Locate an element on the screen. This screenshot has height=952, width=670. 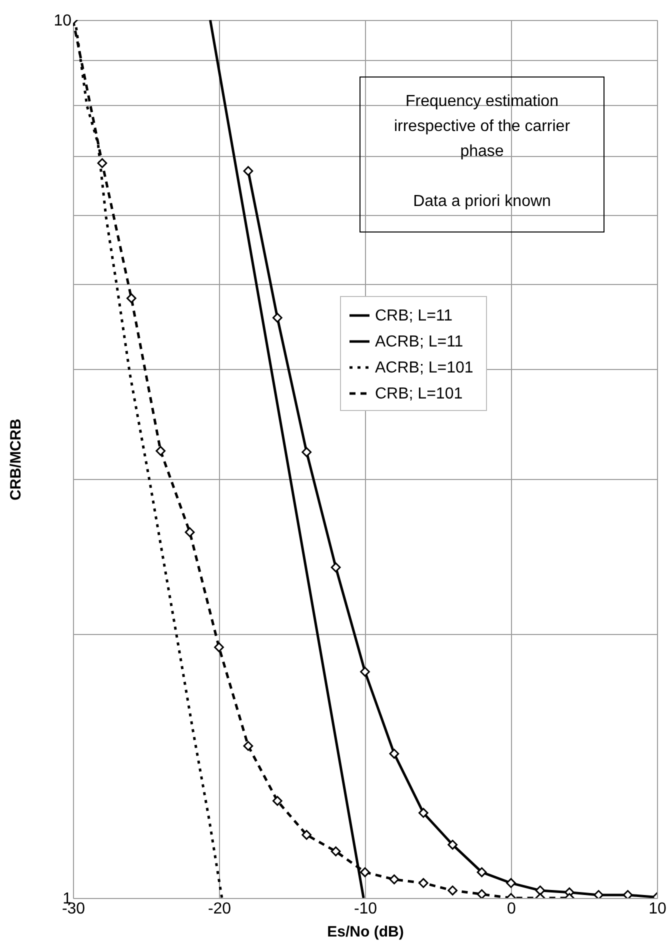
x-tick-label: 0 is located at coordinates (511, 909).